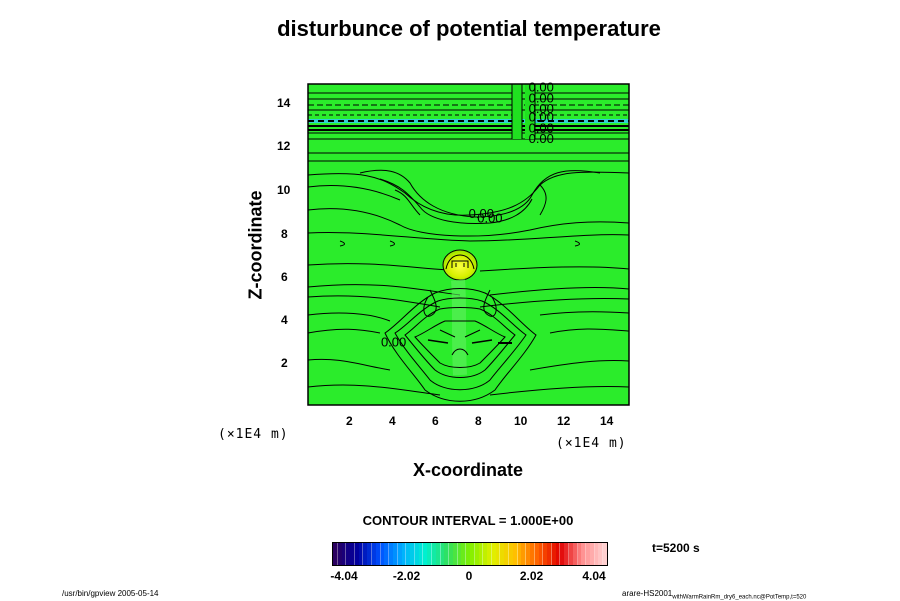  What do you see at coordinates (110, 593) in the screenshot?
I see `footer-left: /usr/bin/gpview 2005-05-14` at bounding box center [110, 593].